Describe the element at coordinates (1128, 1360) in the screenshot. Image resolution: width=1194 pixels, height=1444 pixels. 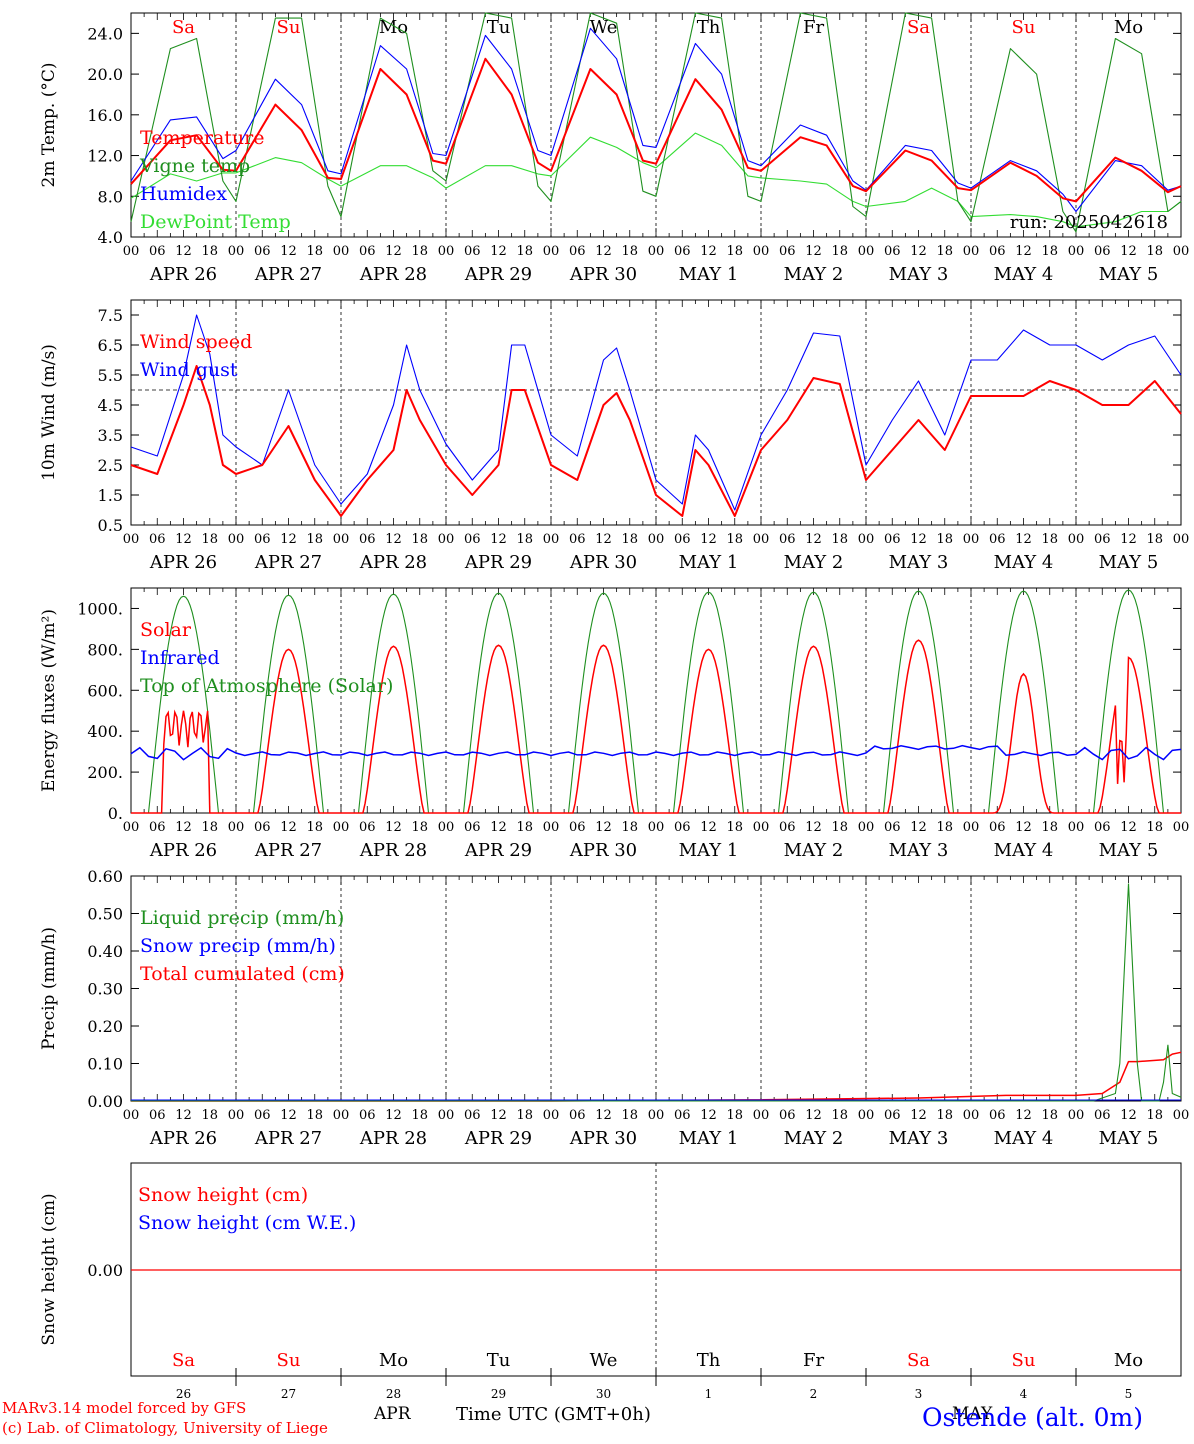
I see `bottom-weekday-label: Mo` at that location.